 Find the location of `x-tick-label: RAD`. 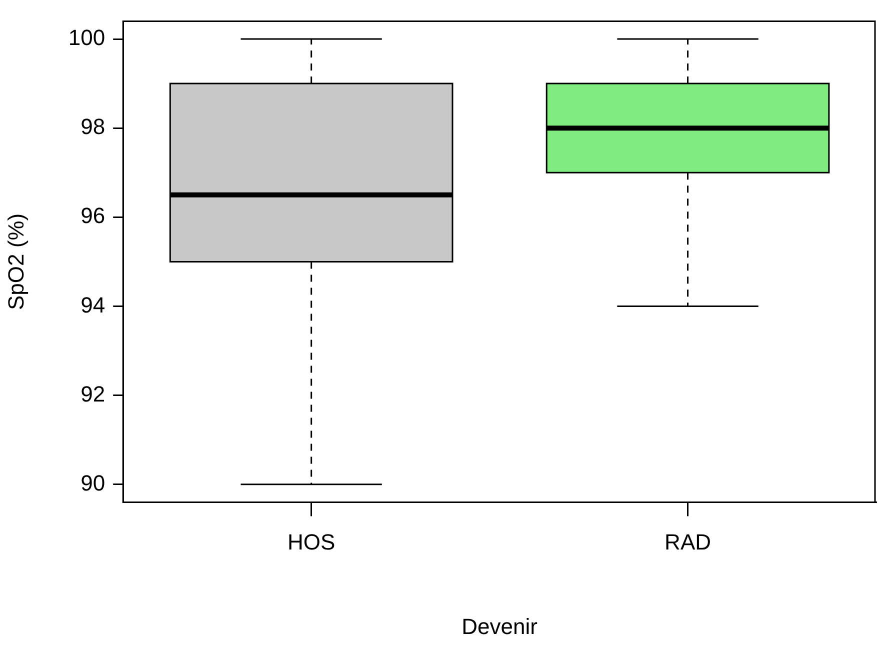

x-tick-label: RAD is located at coordinates (688, 541).